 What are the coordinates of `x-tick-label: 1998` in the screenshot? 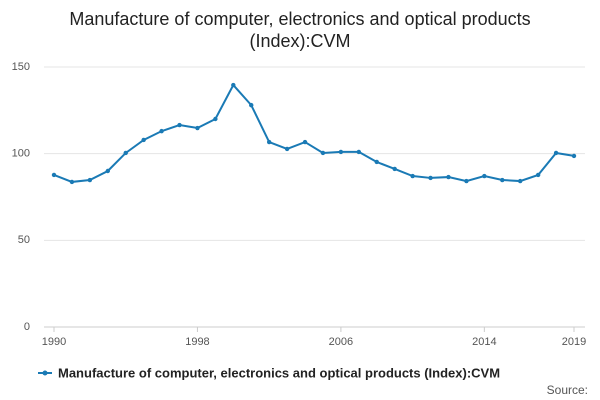 It's located at (197, 342).